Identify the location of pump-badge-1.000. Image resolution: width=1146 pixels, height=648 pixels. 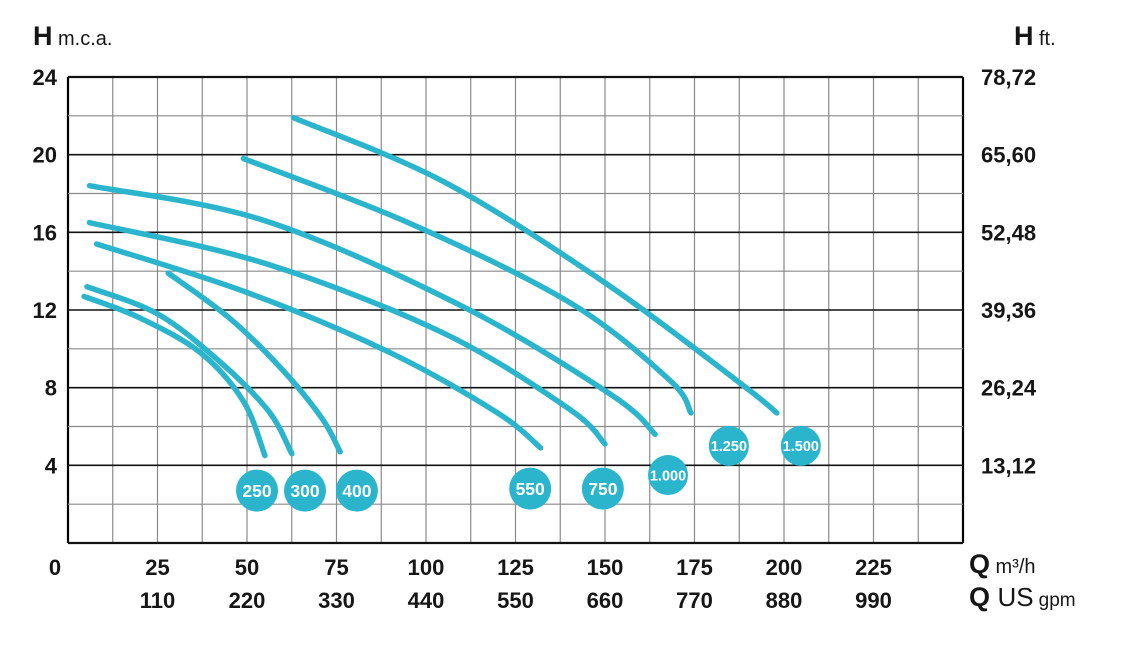
(668, 475).